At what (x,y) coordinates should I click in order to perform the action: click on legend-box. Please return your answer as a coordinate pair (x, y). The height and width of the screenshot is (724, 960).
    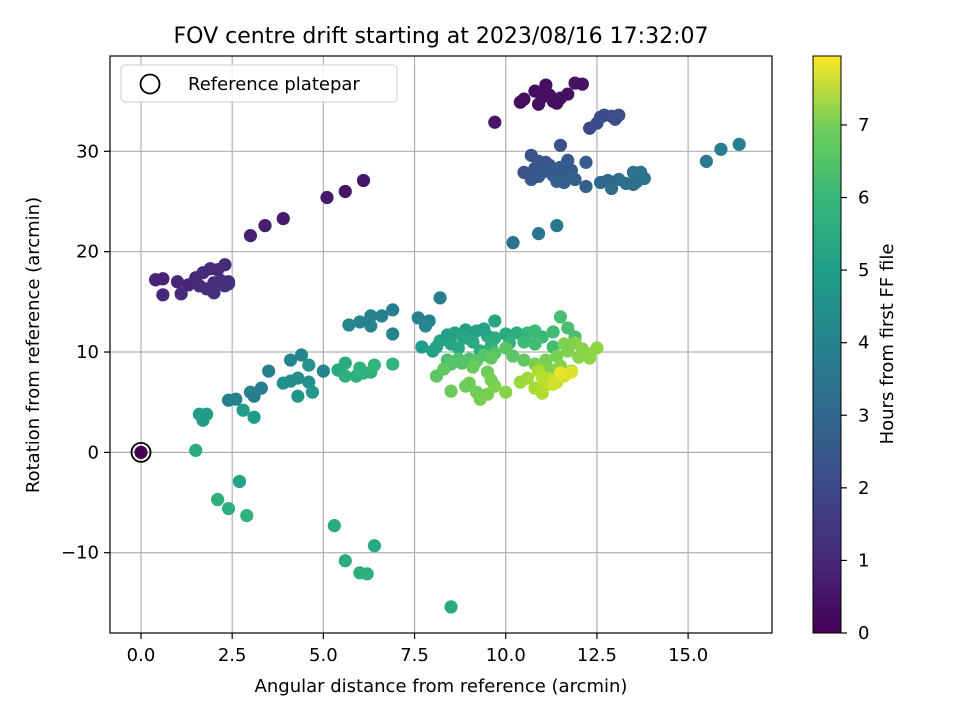
    Looking at the image, I should click on (259, 83).